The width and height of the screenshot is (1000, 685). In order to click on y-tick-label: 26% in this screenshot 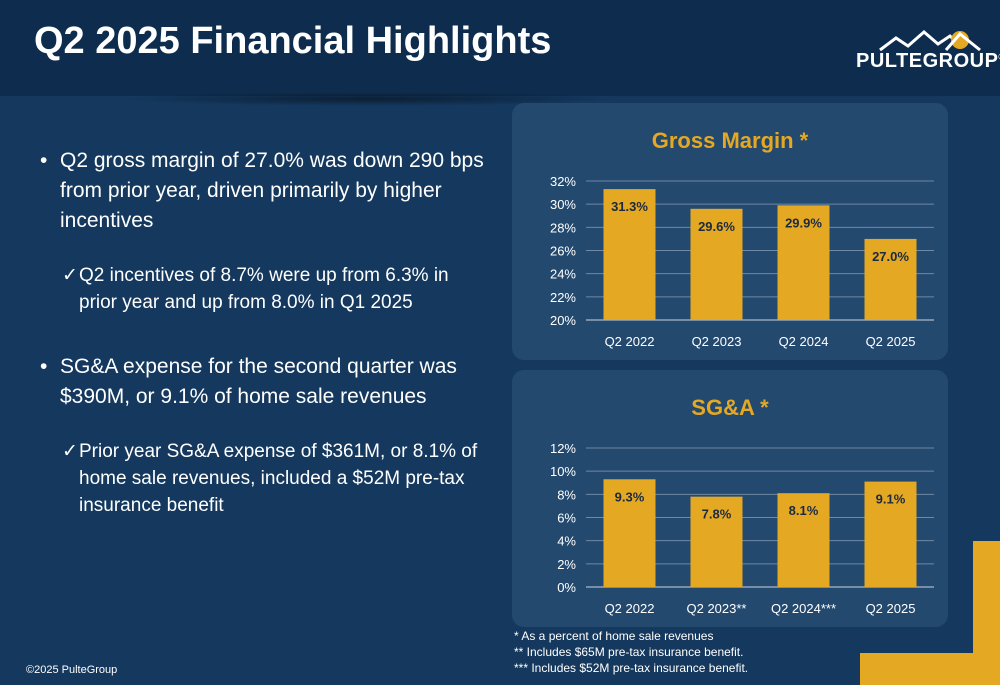, I will do `click(563, 251)`.